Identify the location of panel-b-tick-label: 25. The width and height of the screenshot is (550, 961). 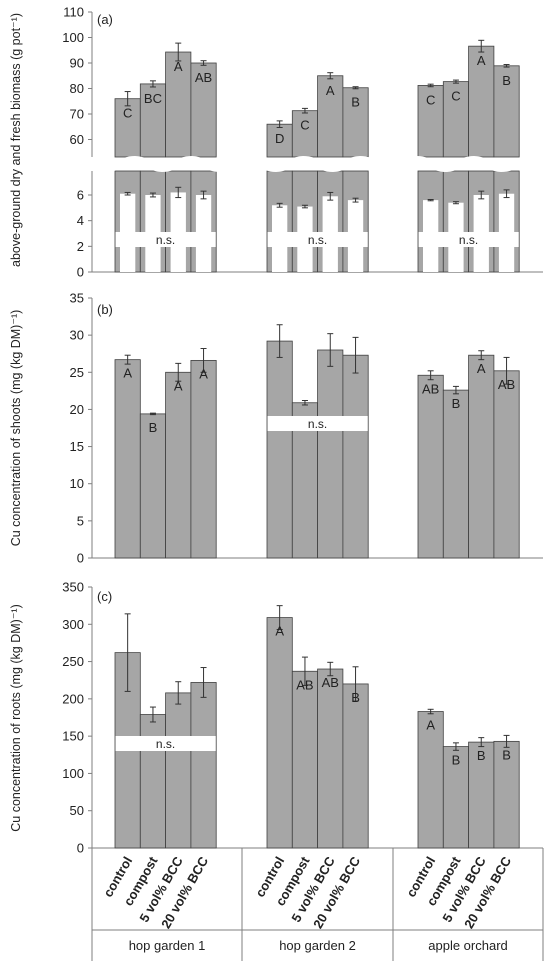
(77, 372).